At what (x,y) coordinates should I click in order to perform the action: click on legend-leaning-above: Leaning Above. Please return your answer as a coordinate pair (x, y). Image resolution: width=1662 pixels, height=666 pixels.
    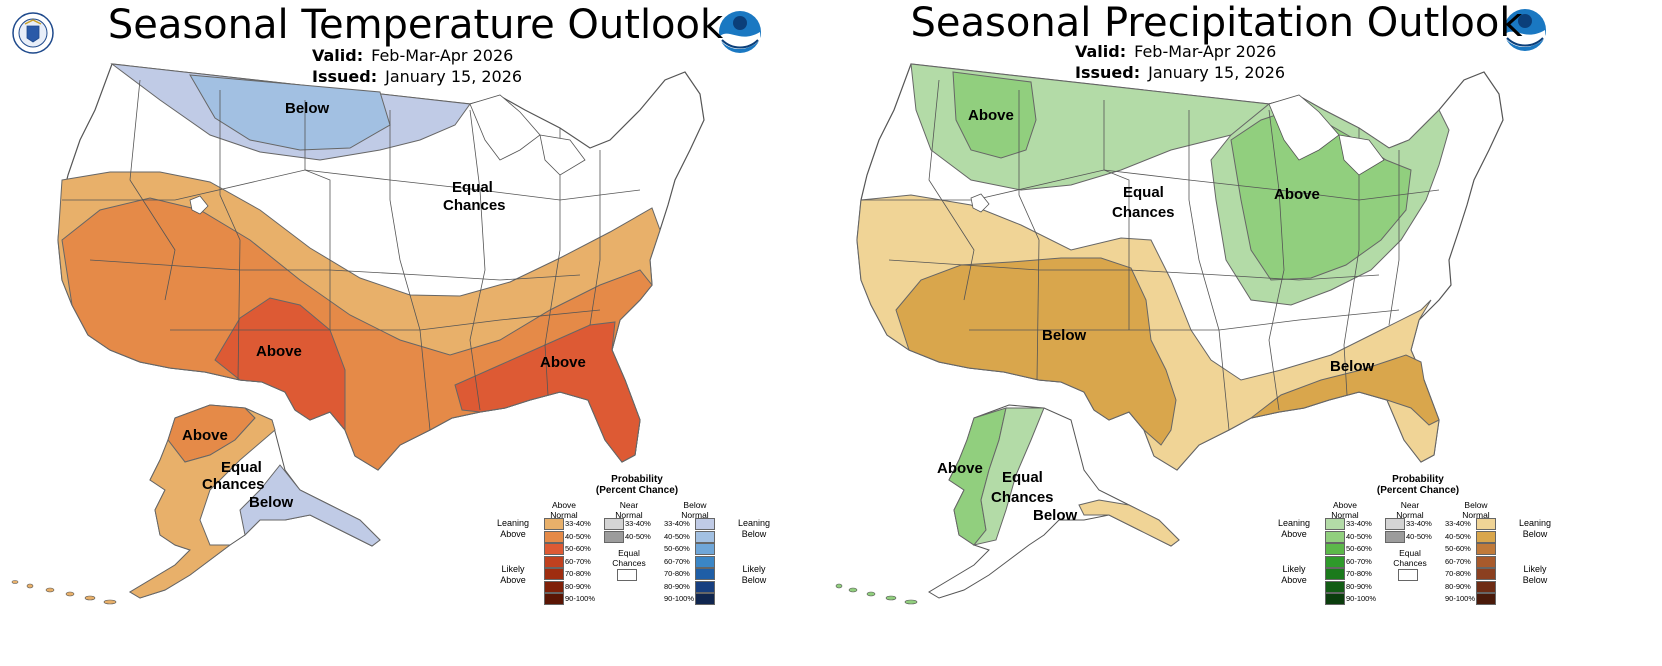
    Looking at the image, I should click on (513, 528).